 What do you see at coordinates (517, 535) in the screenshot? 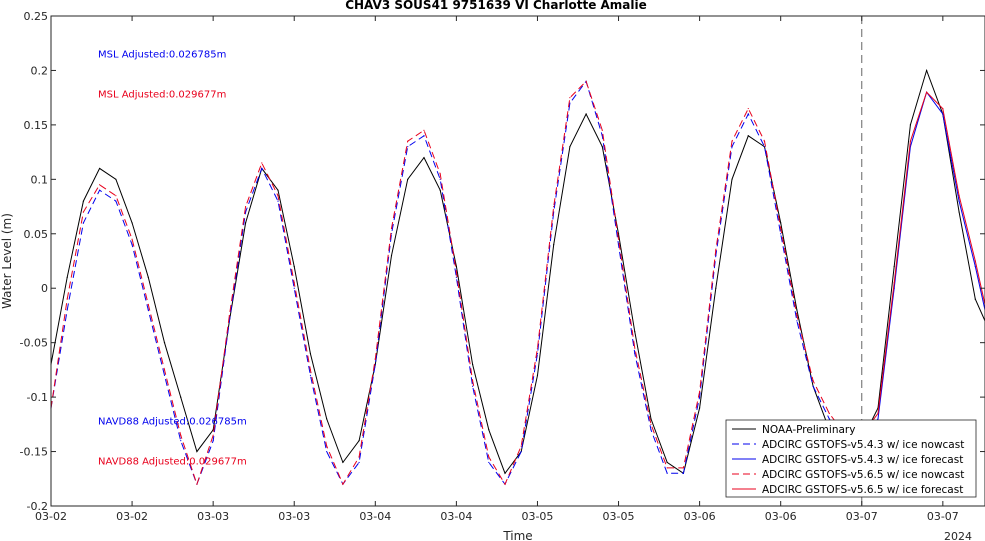
I see `x-axis-title: Time` at bounding box center [517, 535].